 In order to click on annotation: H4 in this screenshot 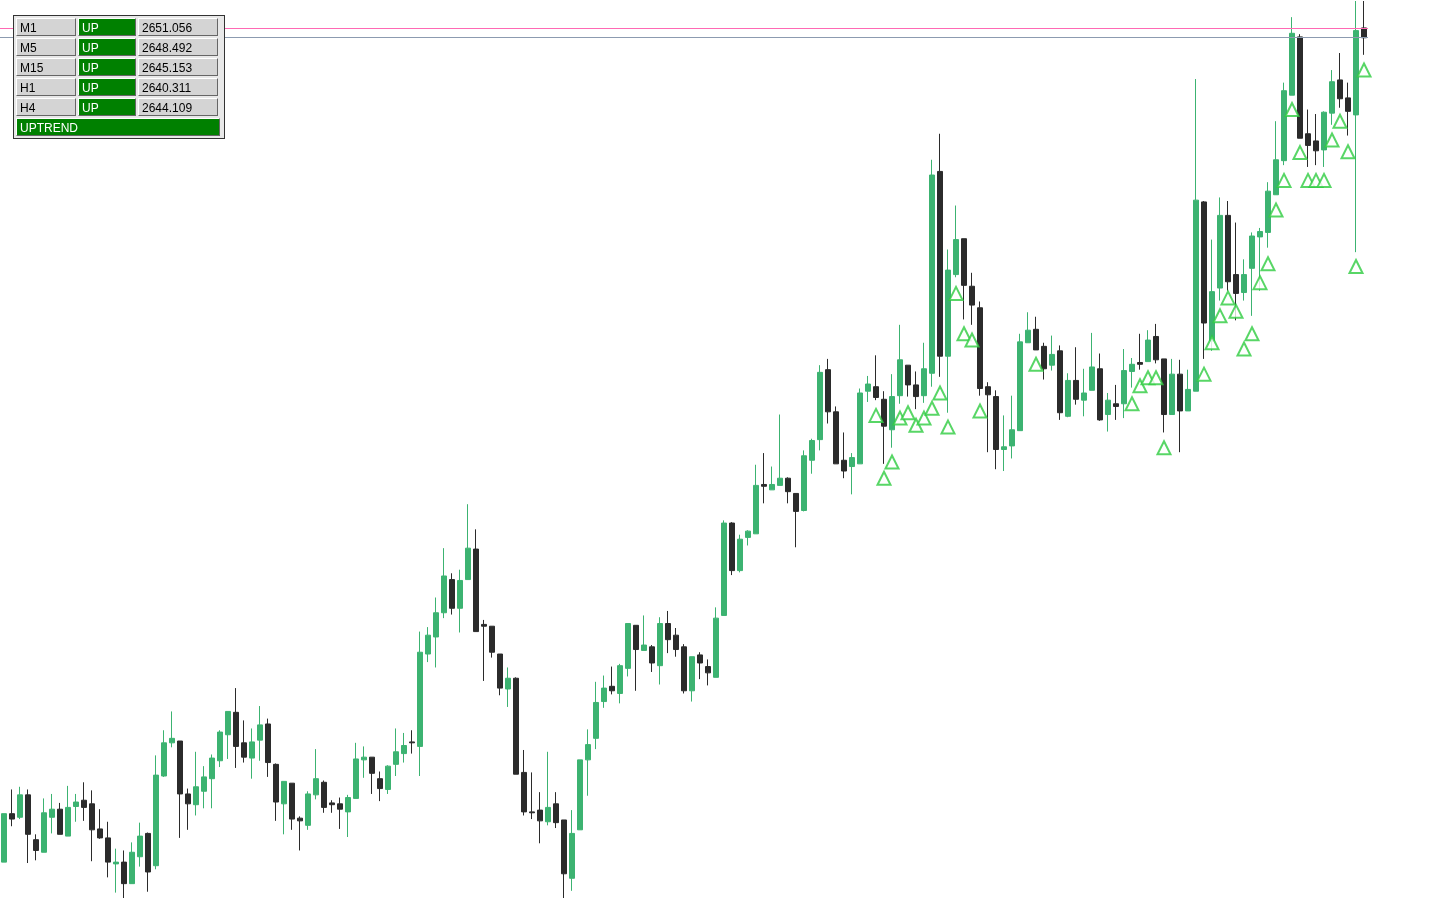, I will do `click(46, 107)`.